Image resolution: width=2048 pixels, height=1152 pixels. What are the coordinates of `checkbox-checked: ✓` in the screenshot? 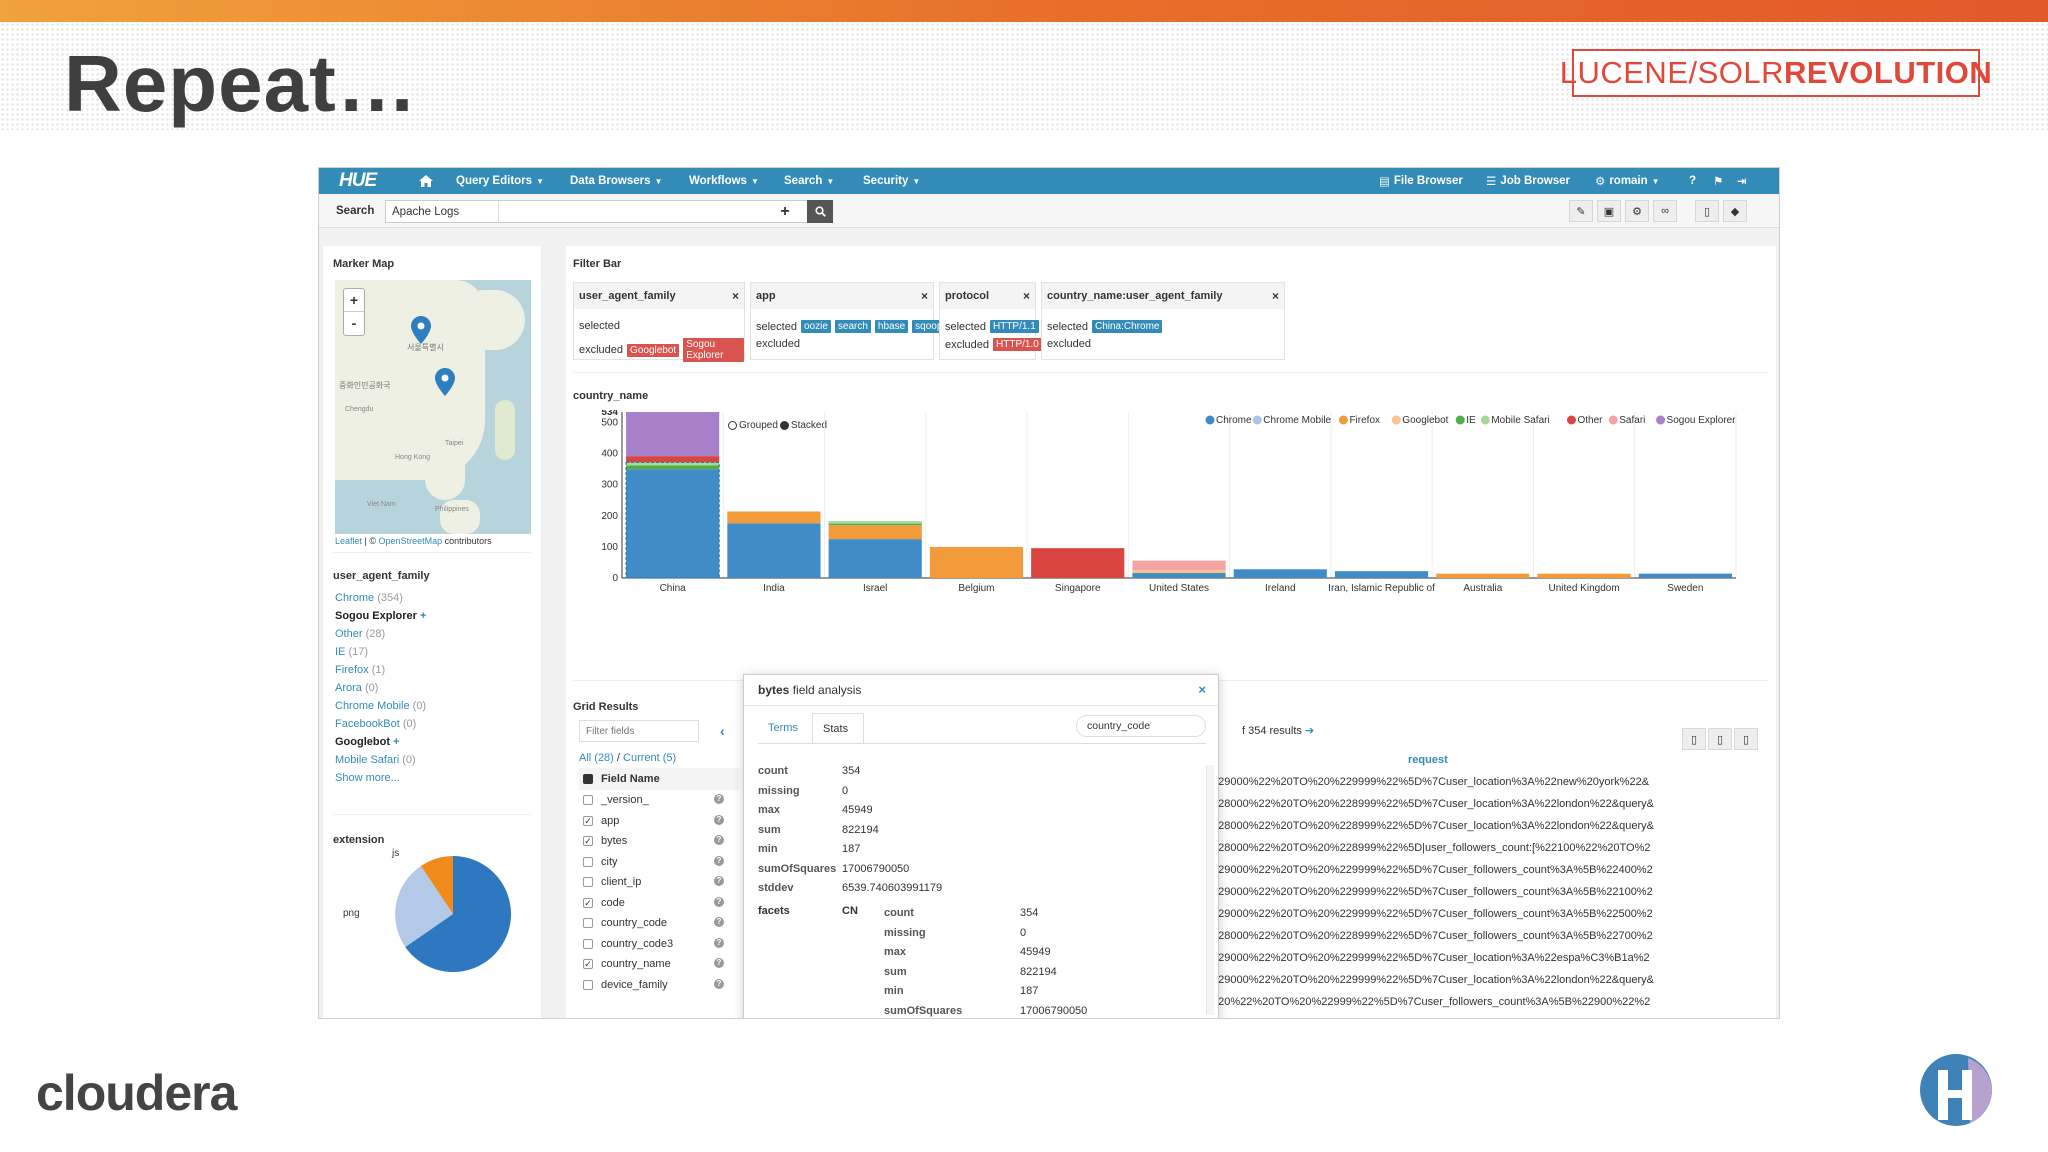 It's located at (588, 964).